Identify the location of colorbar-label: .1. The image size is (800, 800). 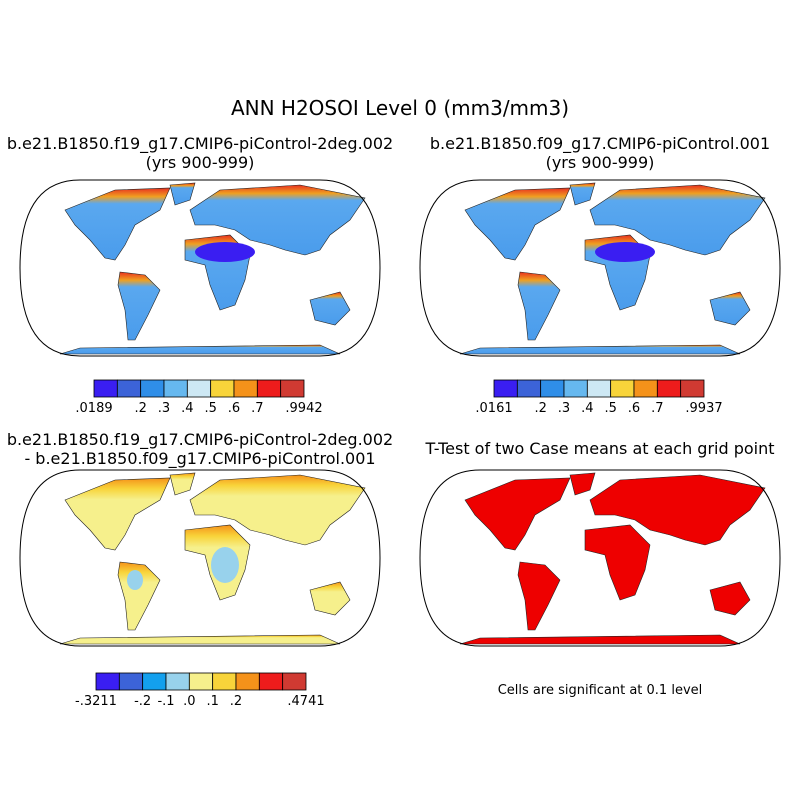
(212, 701).